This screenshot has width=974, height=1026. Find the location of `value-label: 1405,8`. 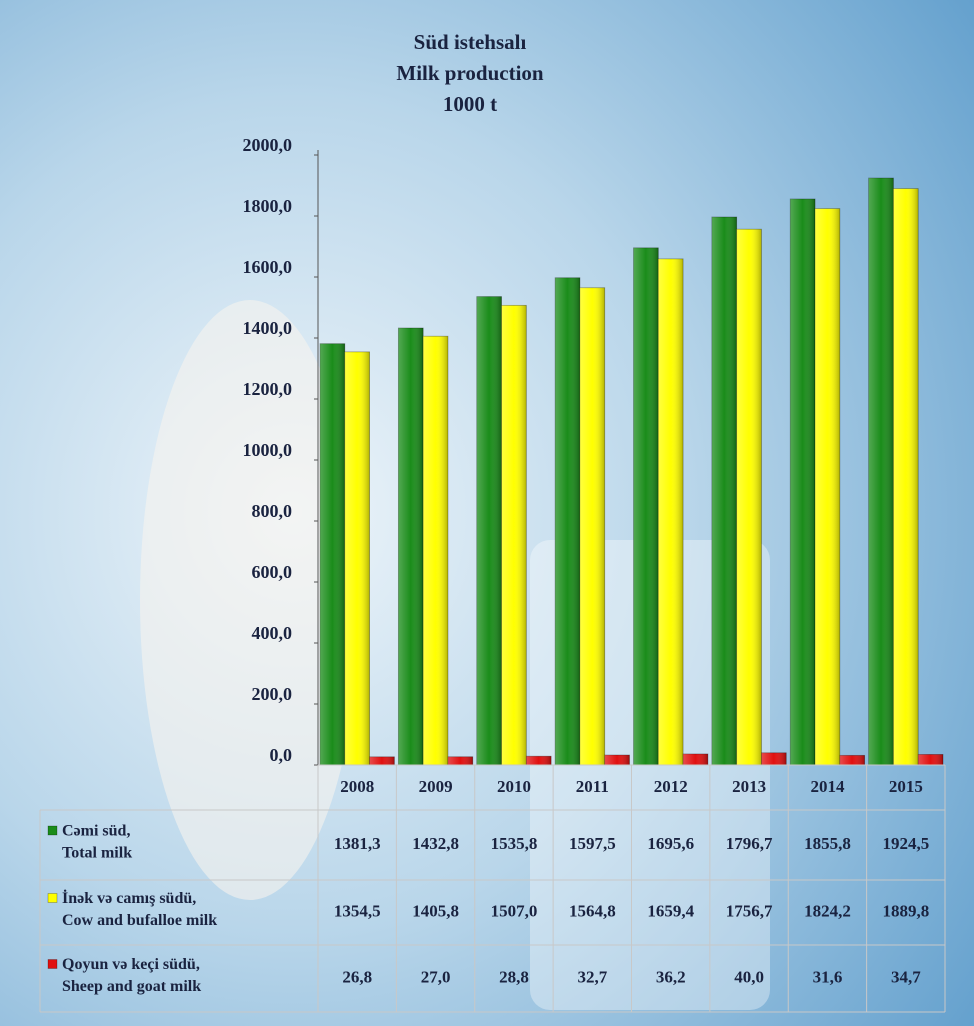

value-label: 1405,8 is located at coordinates (435, 910).